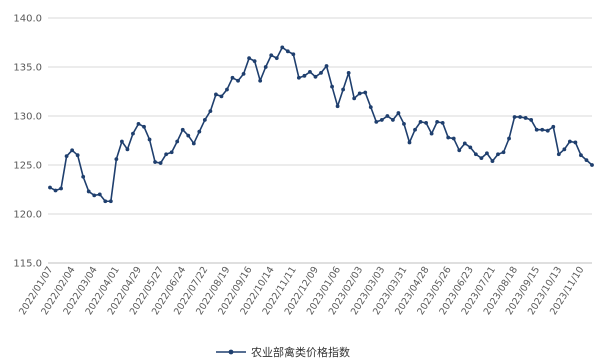 The width and height of the screenshot is (595, 362). I want to click on legend: 农业部禽类价格指数, so click(283, 352).